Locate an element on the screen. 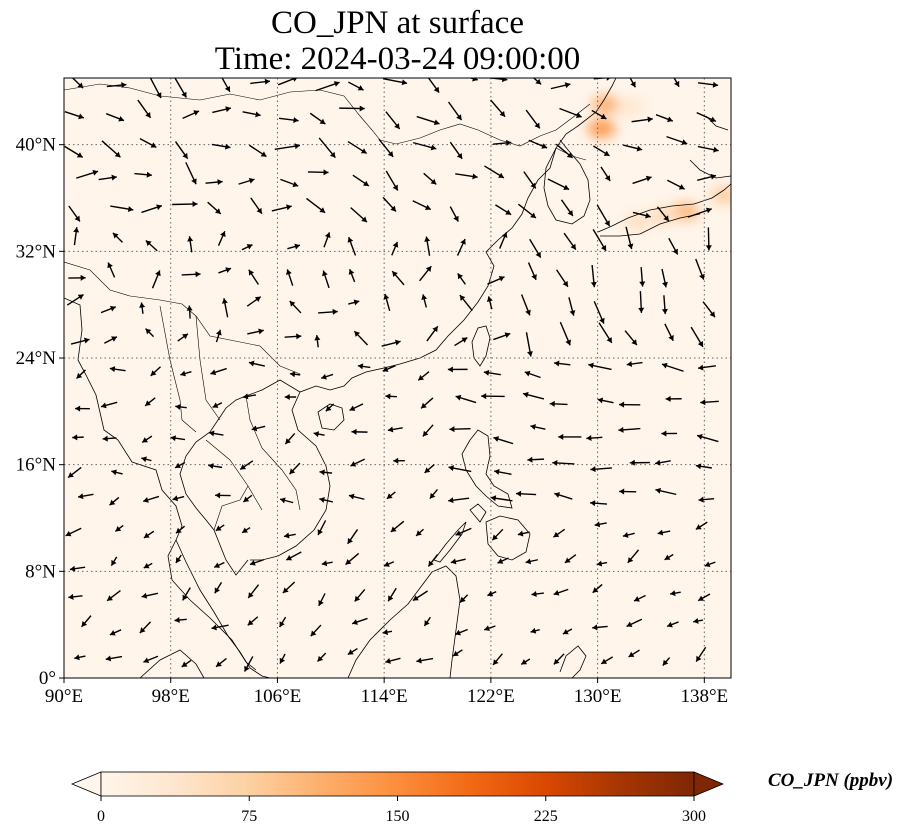 This screenshot has height=836, width=915. lon-tick-label: 106°E is located at coordinates (278, 696).